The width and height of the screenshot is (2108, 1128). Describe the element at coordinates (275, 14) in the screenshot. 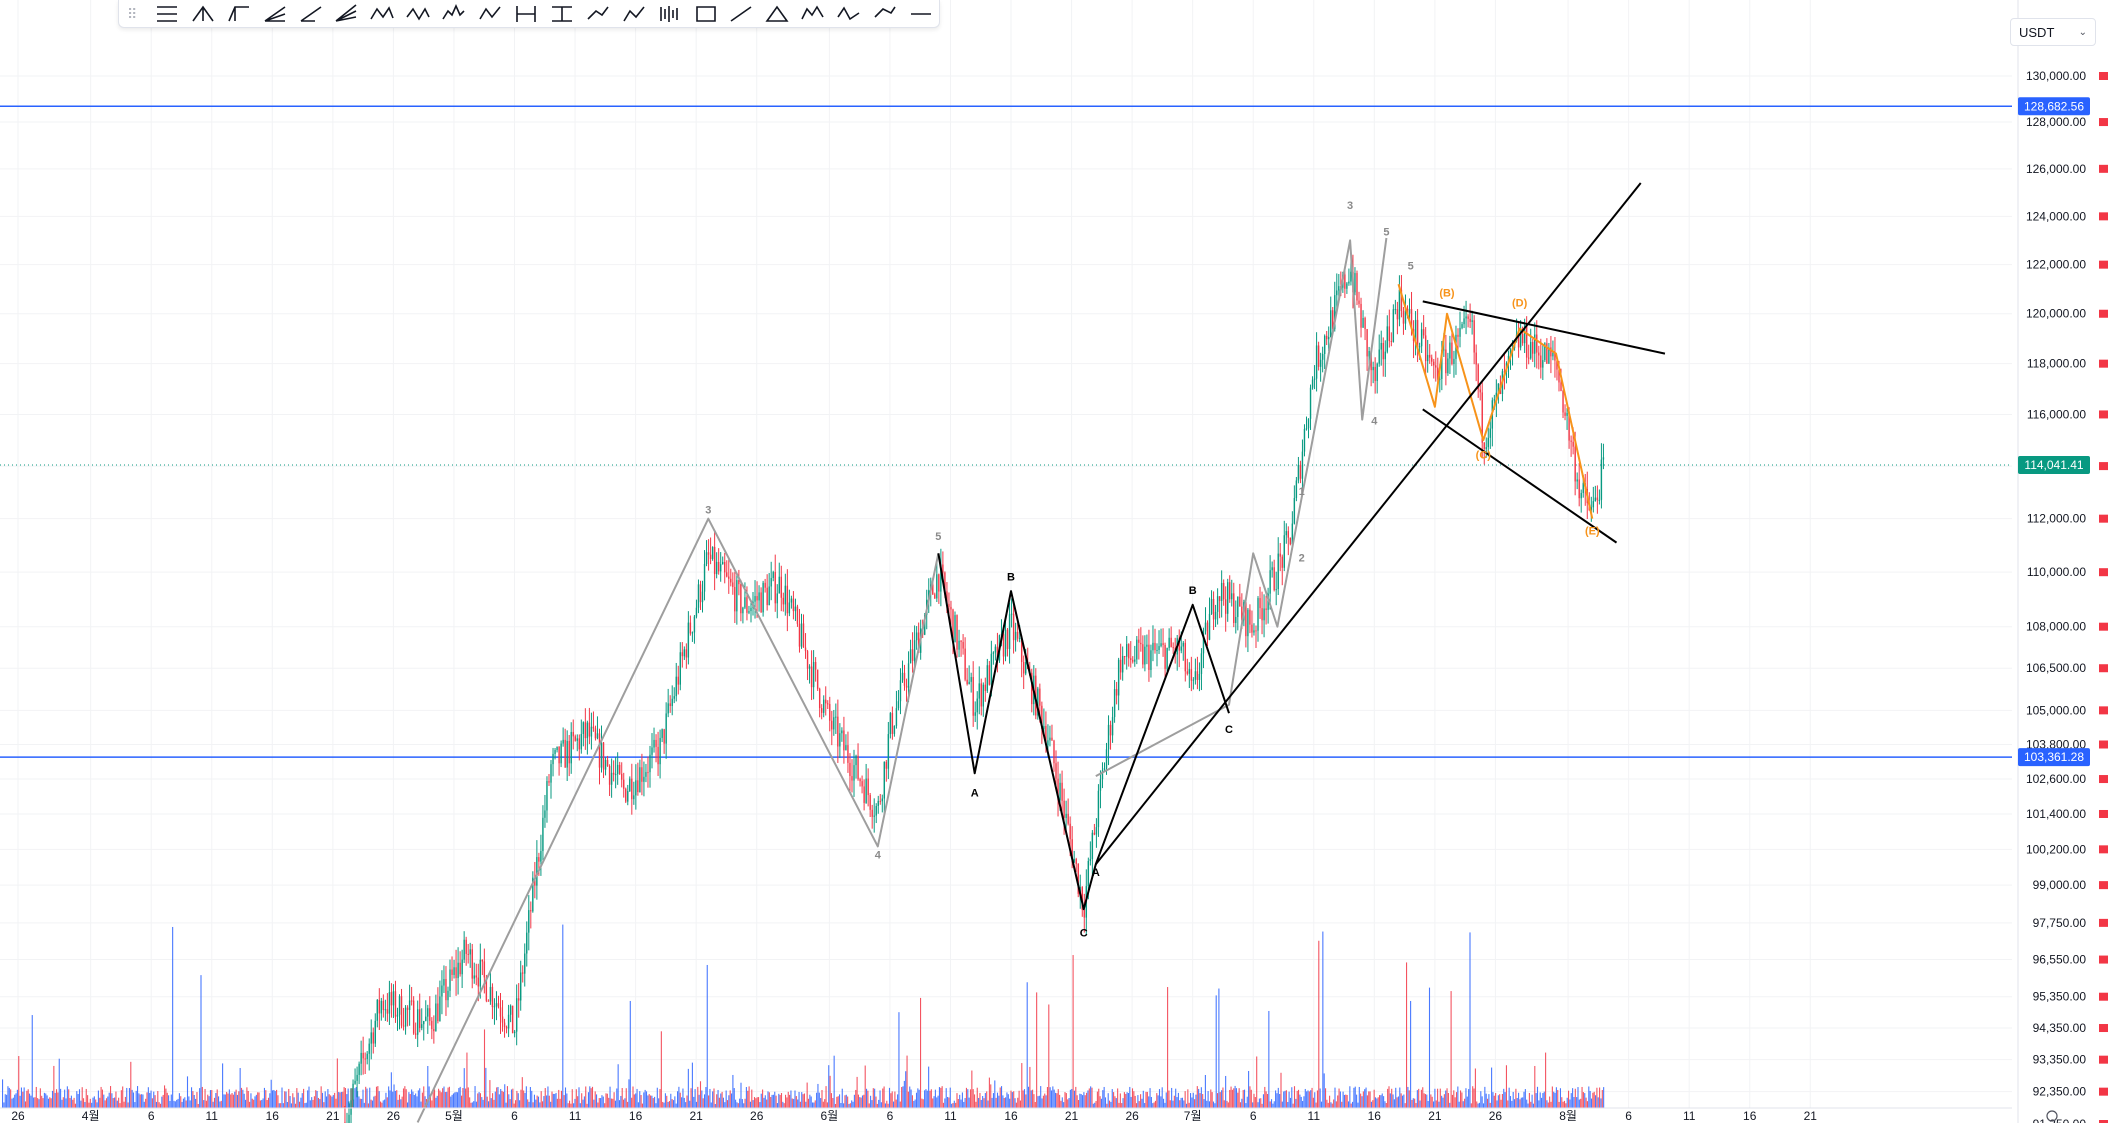

I see `gann-fan-tool-button` at that location.